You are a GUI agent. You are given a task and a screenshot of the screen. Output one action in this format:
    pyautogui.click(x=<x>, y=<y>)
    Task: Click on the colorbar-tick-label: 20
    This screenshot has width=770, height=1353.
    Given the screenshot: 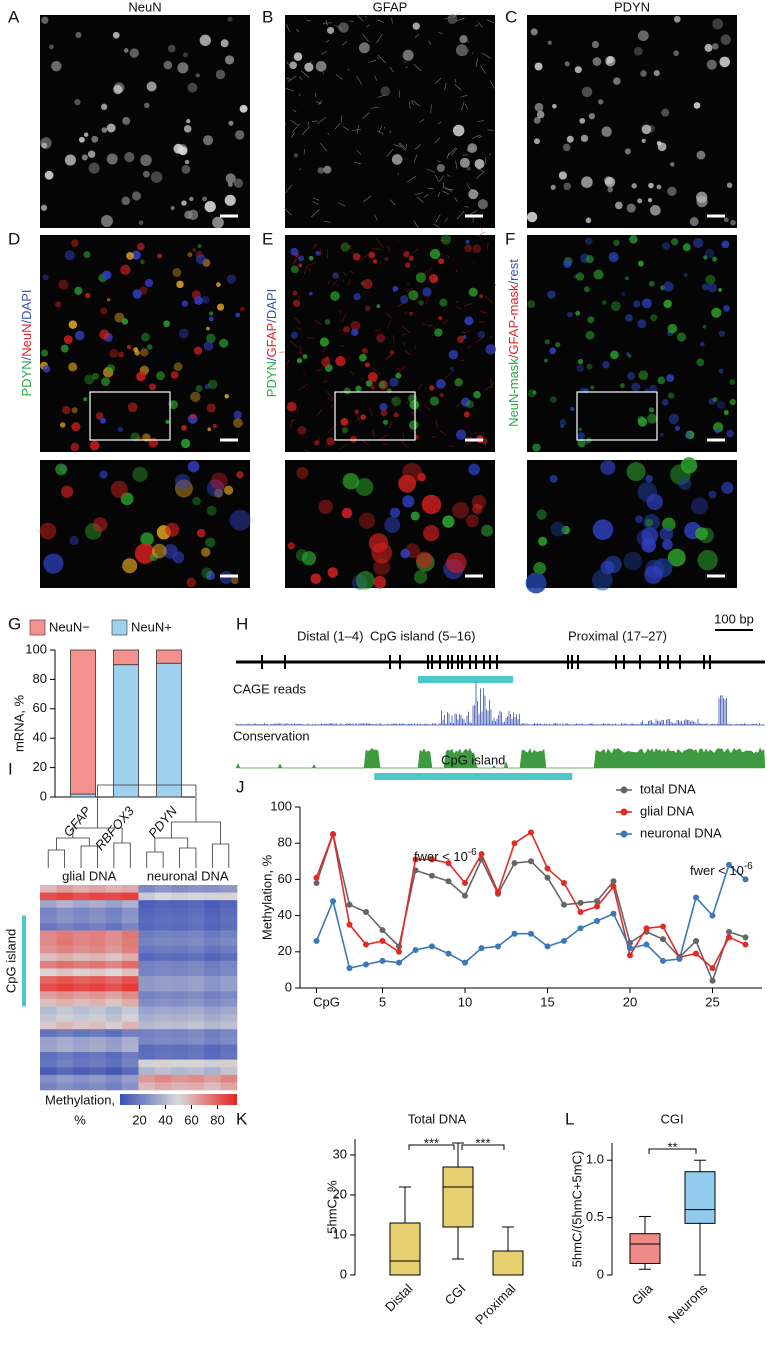 What is the action you would take?
    pyautogui.click(x=139, y=1119)
    